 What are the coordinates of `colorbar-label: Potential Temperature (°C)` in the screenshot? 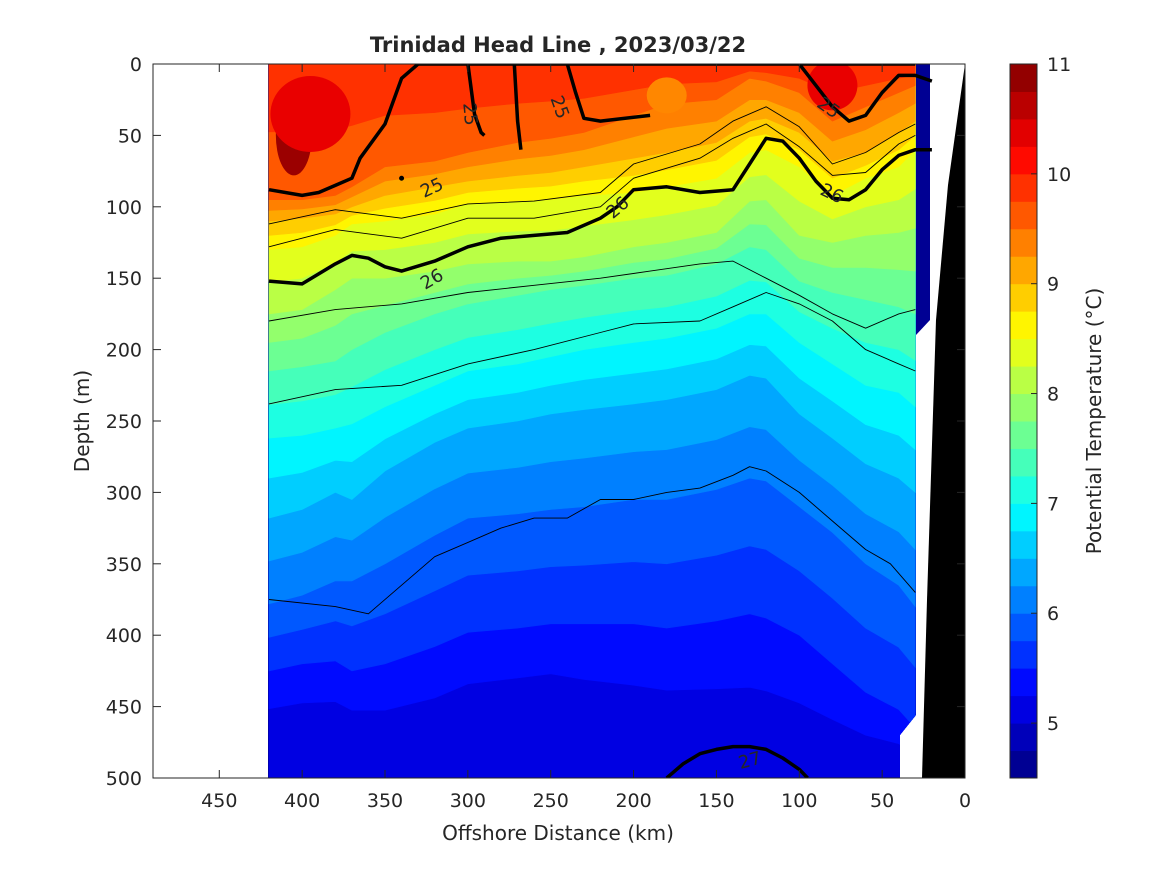 It's located at (1094, 421).